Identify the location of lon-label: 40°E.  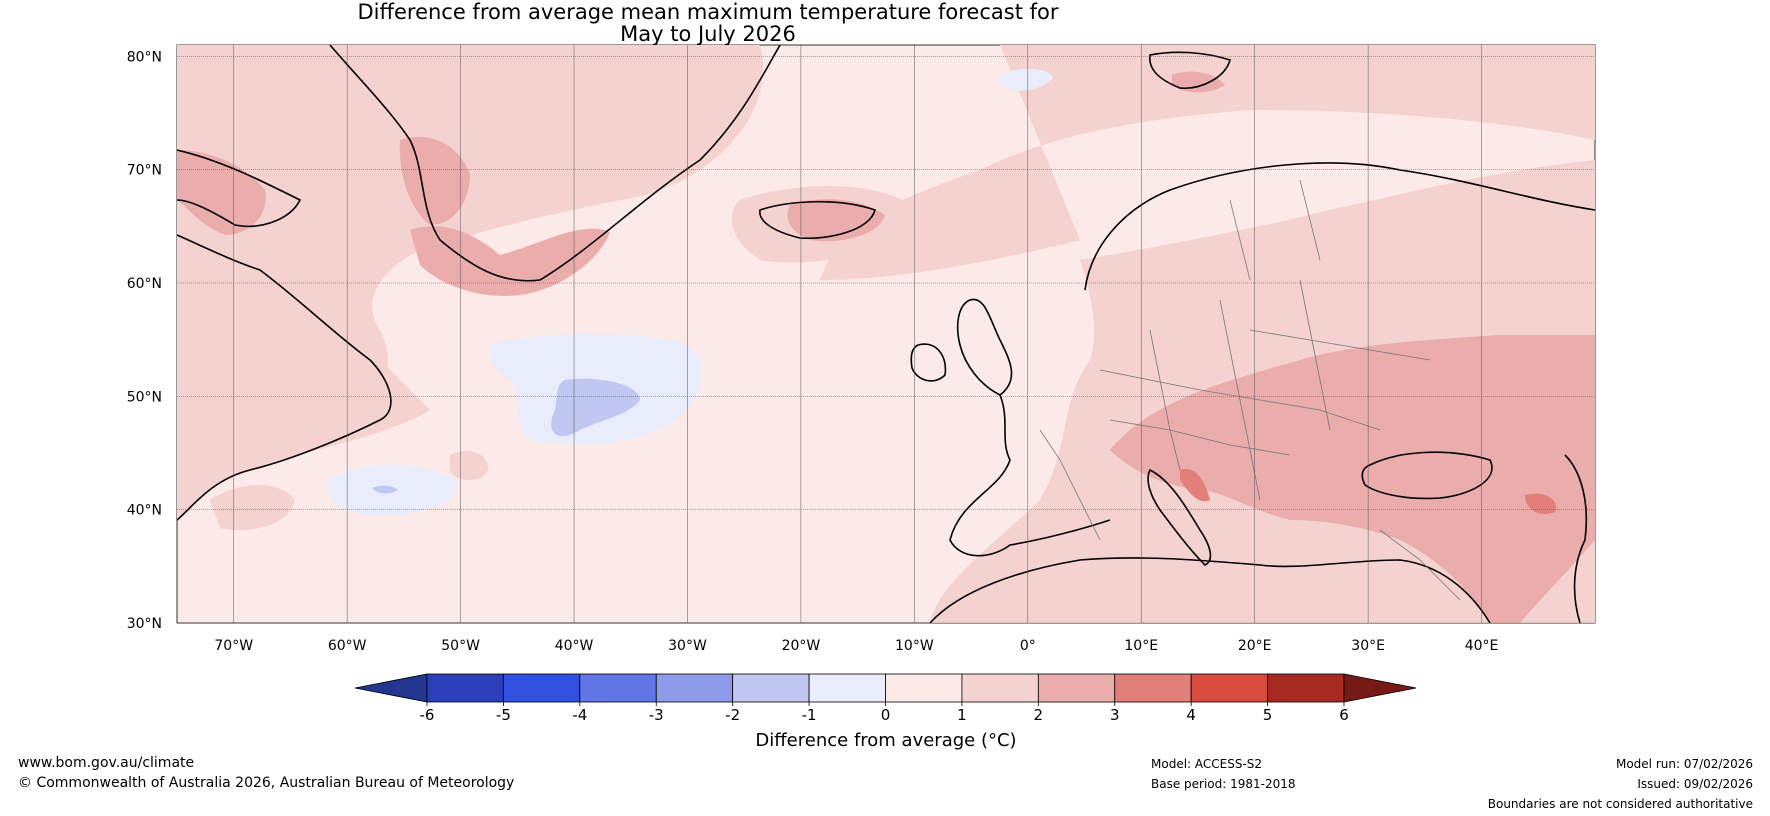
(1482, 646).